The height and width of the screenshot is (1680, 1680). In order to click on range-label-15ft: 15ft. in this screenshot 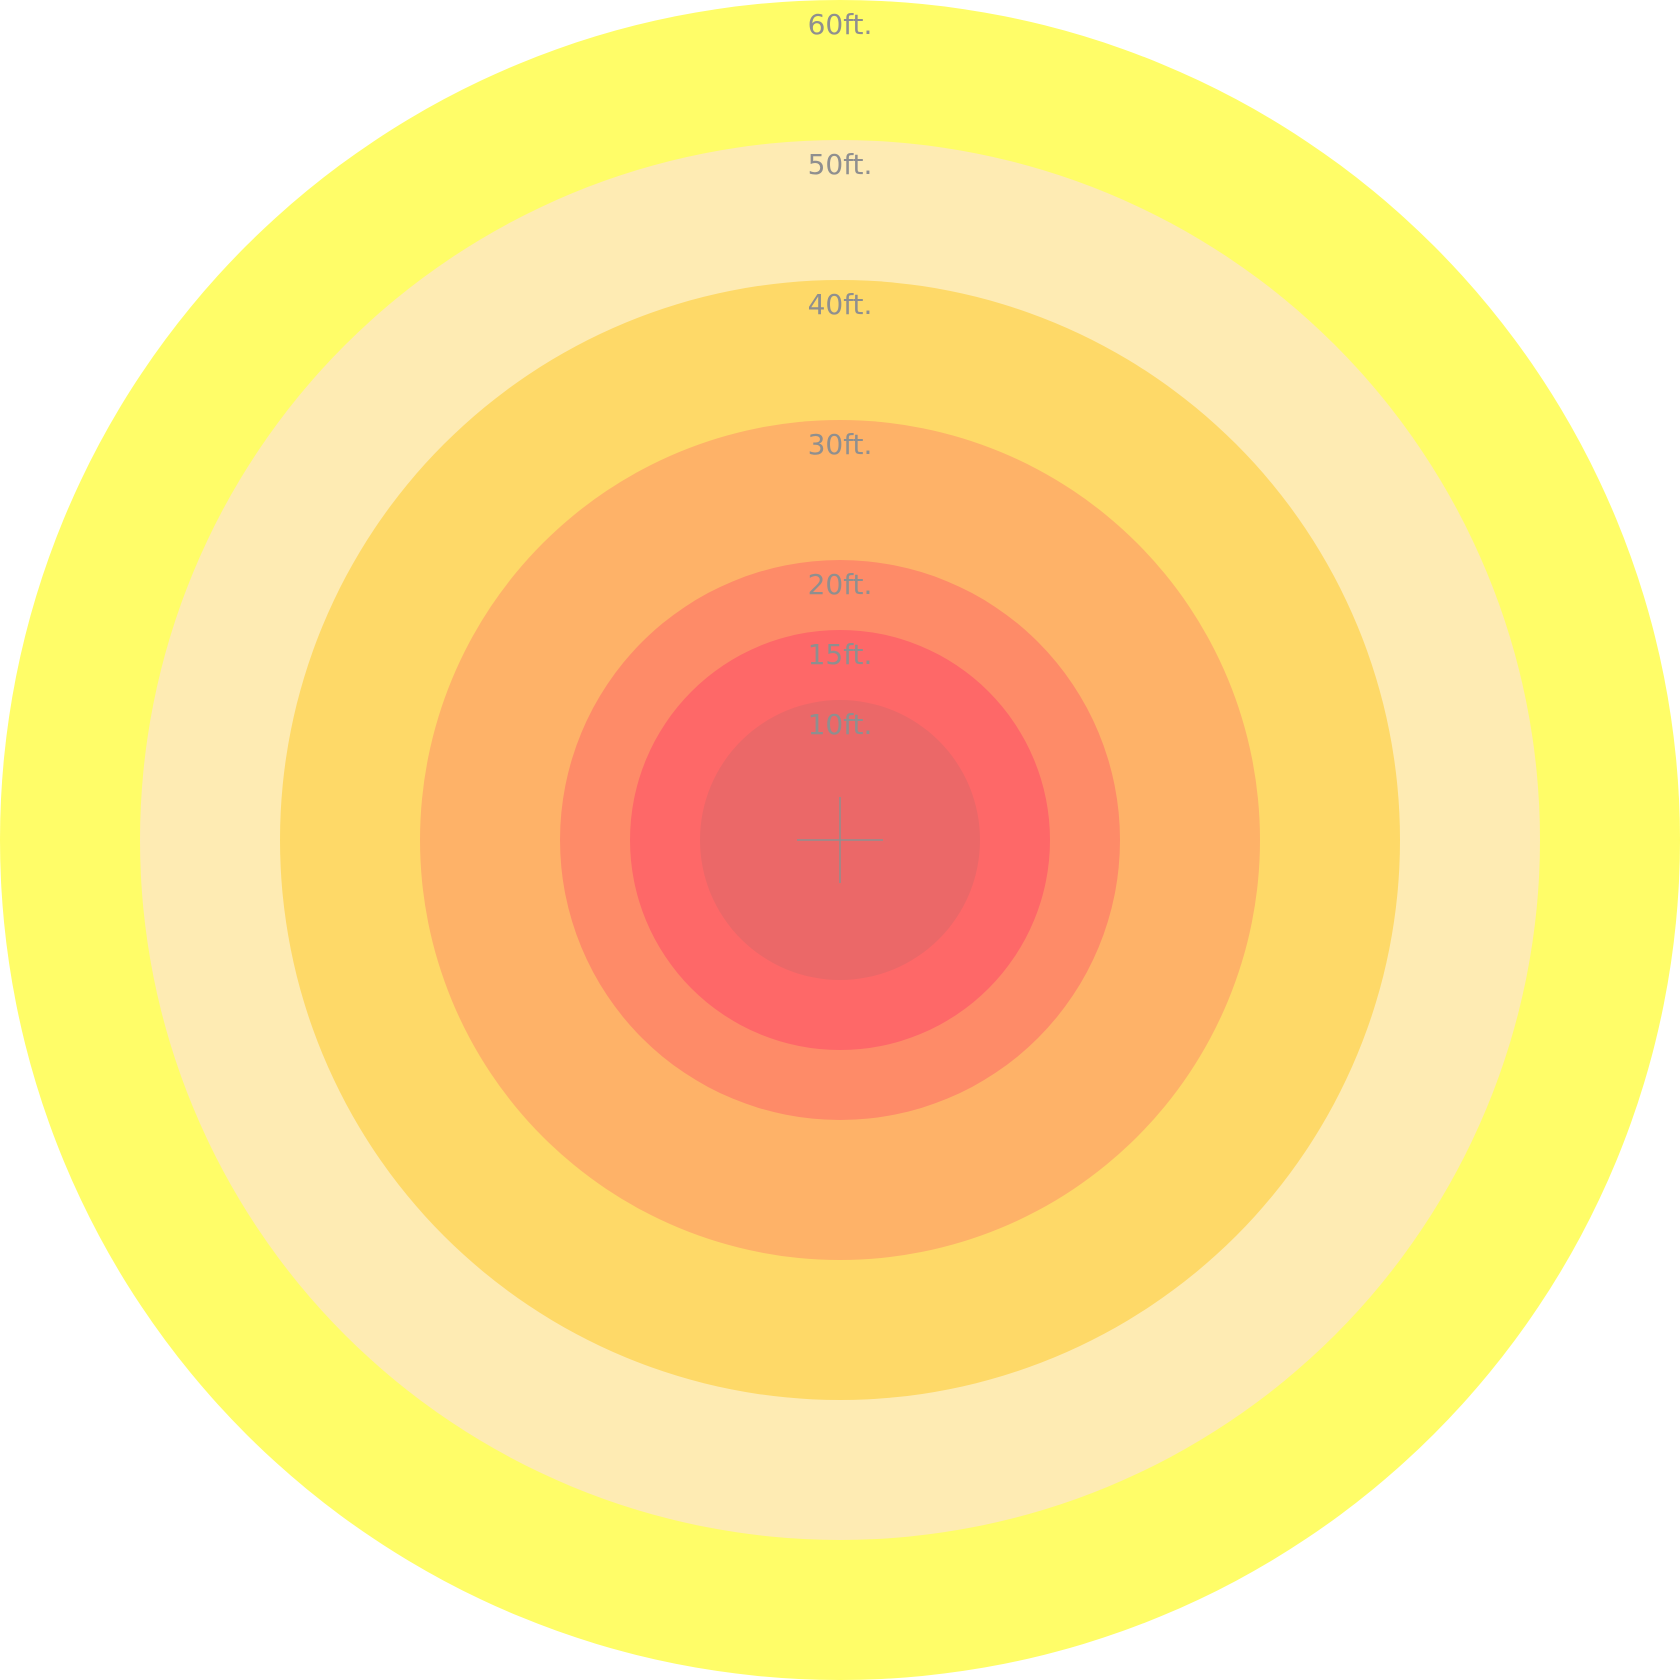, I will do `click(840, 654)`.